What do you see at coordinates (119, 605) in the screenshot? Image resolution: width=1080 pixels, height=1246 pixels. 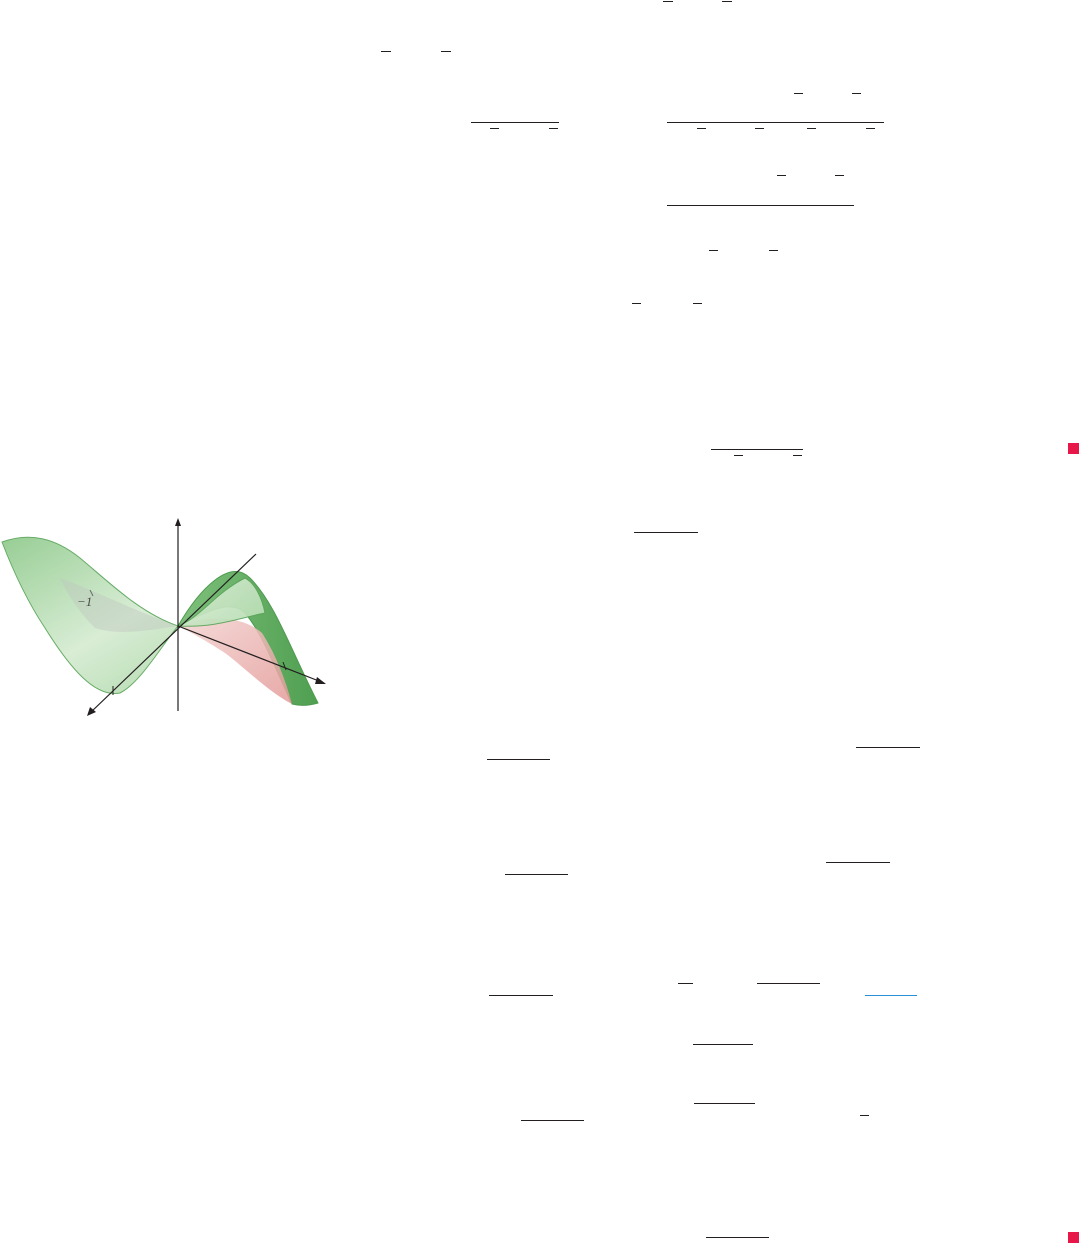 I see `surface-shade` at bounding box center [119, 605].